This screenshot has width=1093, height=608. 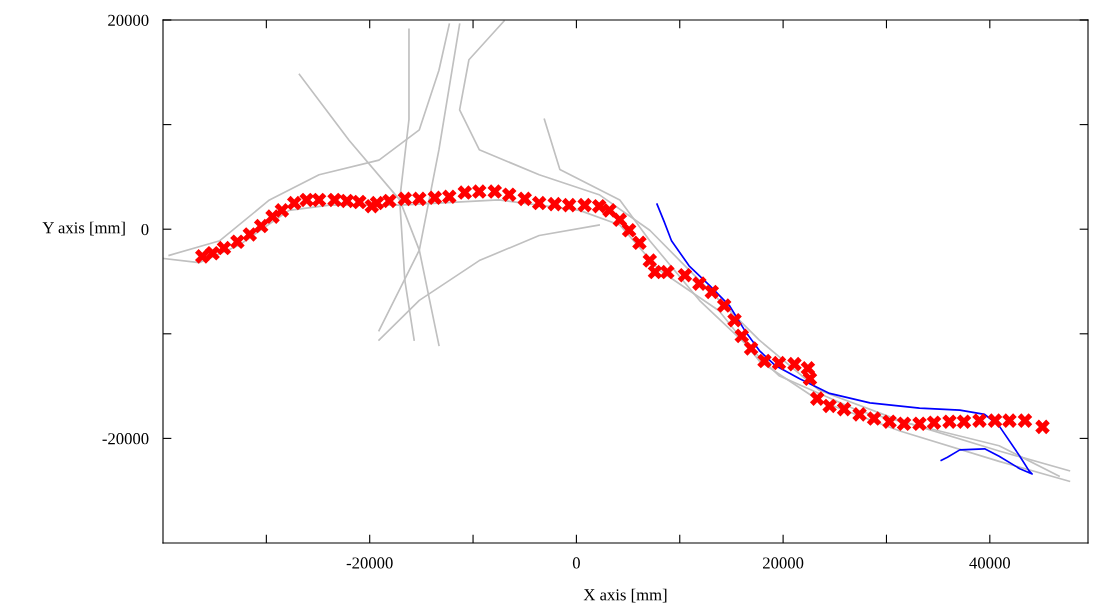 I want to click on x-tick-label: 20000, so click(x=783, y=563).